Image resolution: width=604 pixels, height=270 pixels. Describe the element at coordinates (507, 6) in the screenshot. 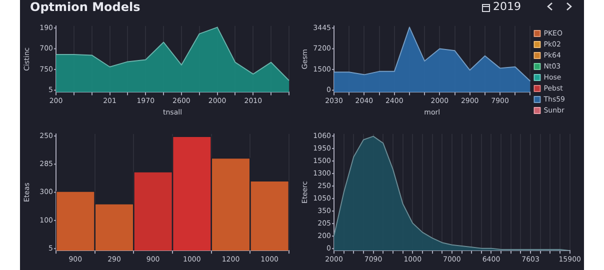

I see `chart-subtitle: 2019` at that location.